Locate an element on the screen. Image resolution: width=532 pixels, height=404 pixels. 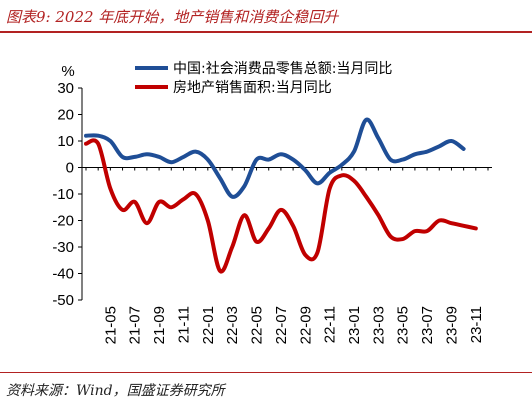
y-tick-label: -20 is located at coordinates (63, 221).